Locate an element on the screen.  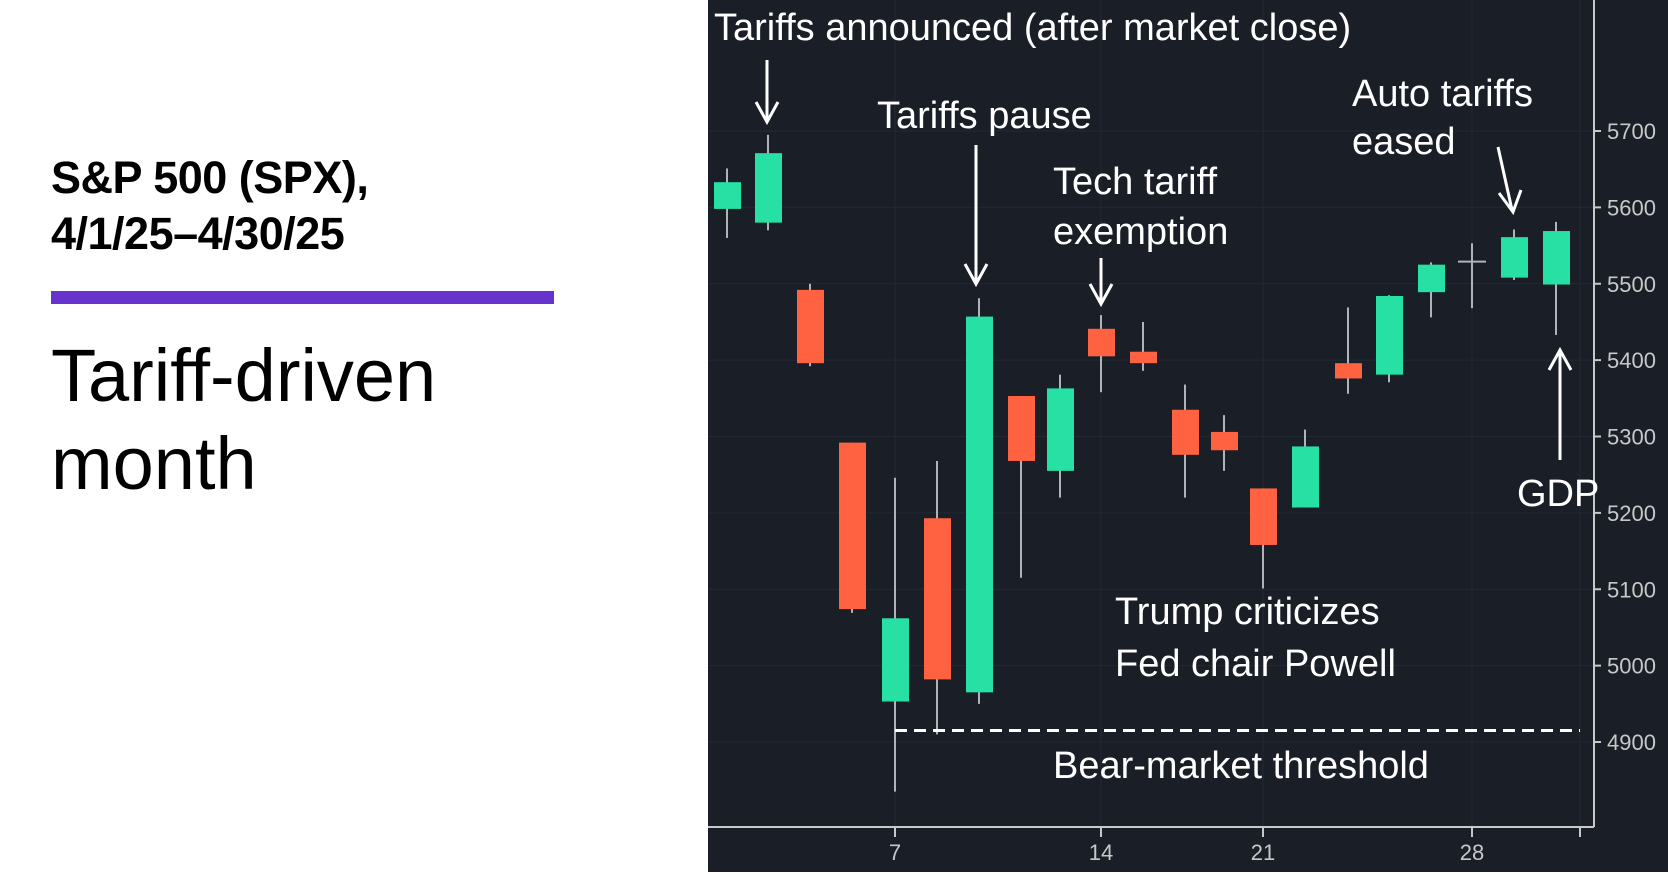
y-tick-label: 5100 is located at coordinates (1631, 589).